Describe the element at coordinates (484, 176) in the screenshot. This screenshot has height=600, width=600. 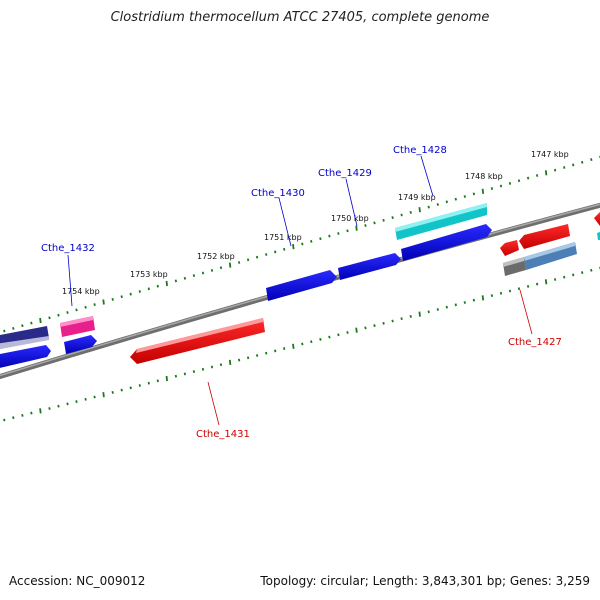
I see `kbp-label-1748: 1748 kbp` at that location.